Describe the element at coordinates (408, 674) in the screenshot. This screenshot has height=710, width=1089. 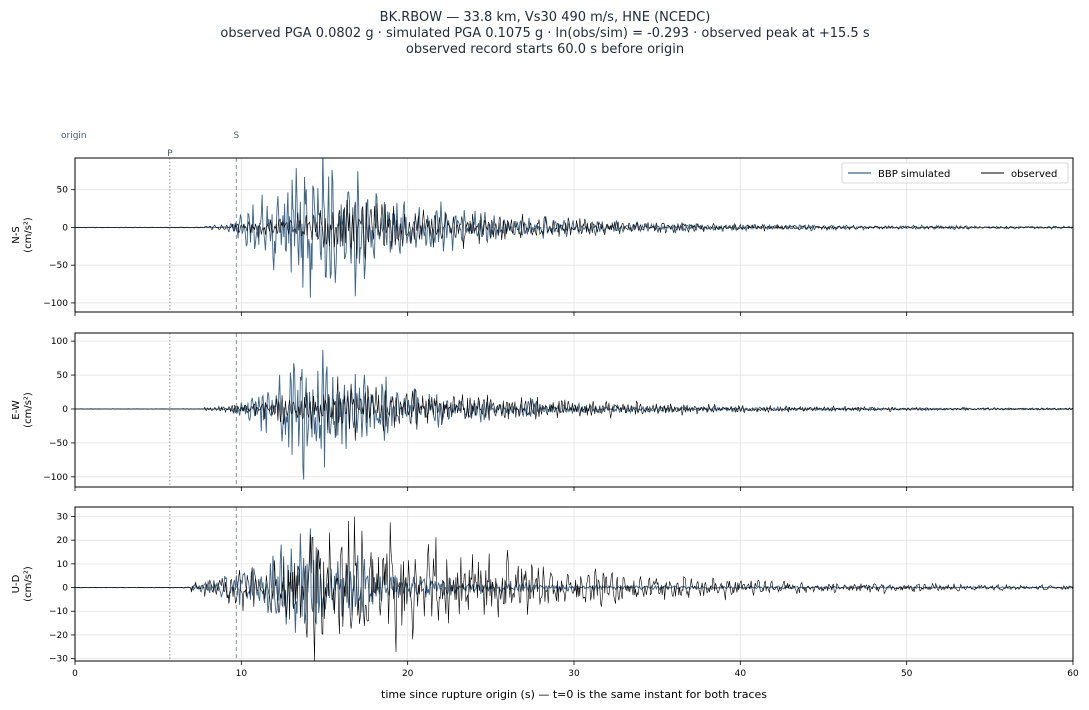
I see `x-tick-label: 20` at that location.